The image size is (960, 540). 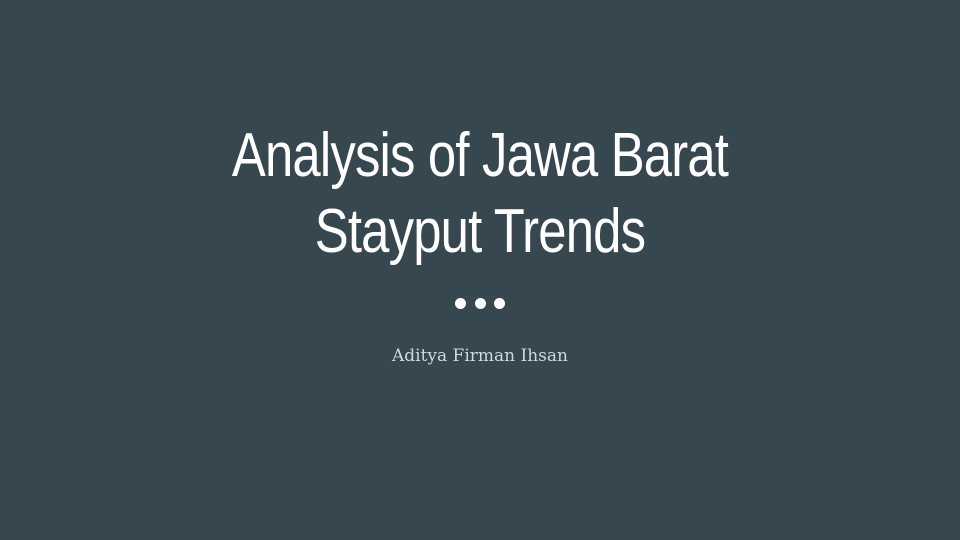 I want to click on slide-title-line-1: Analysis of Jawa Barat, so click(x=480, y=155).